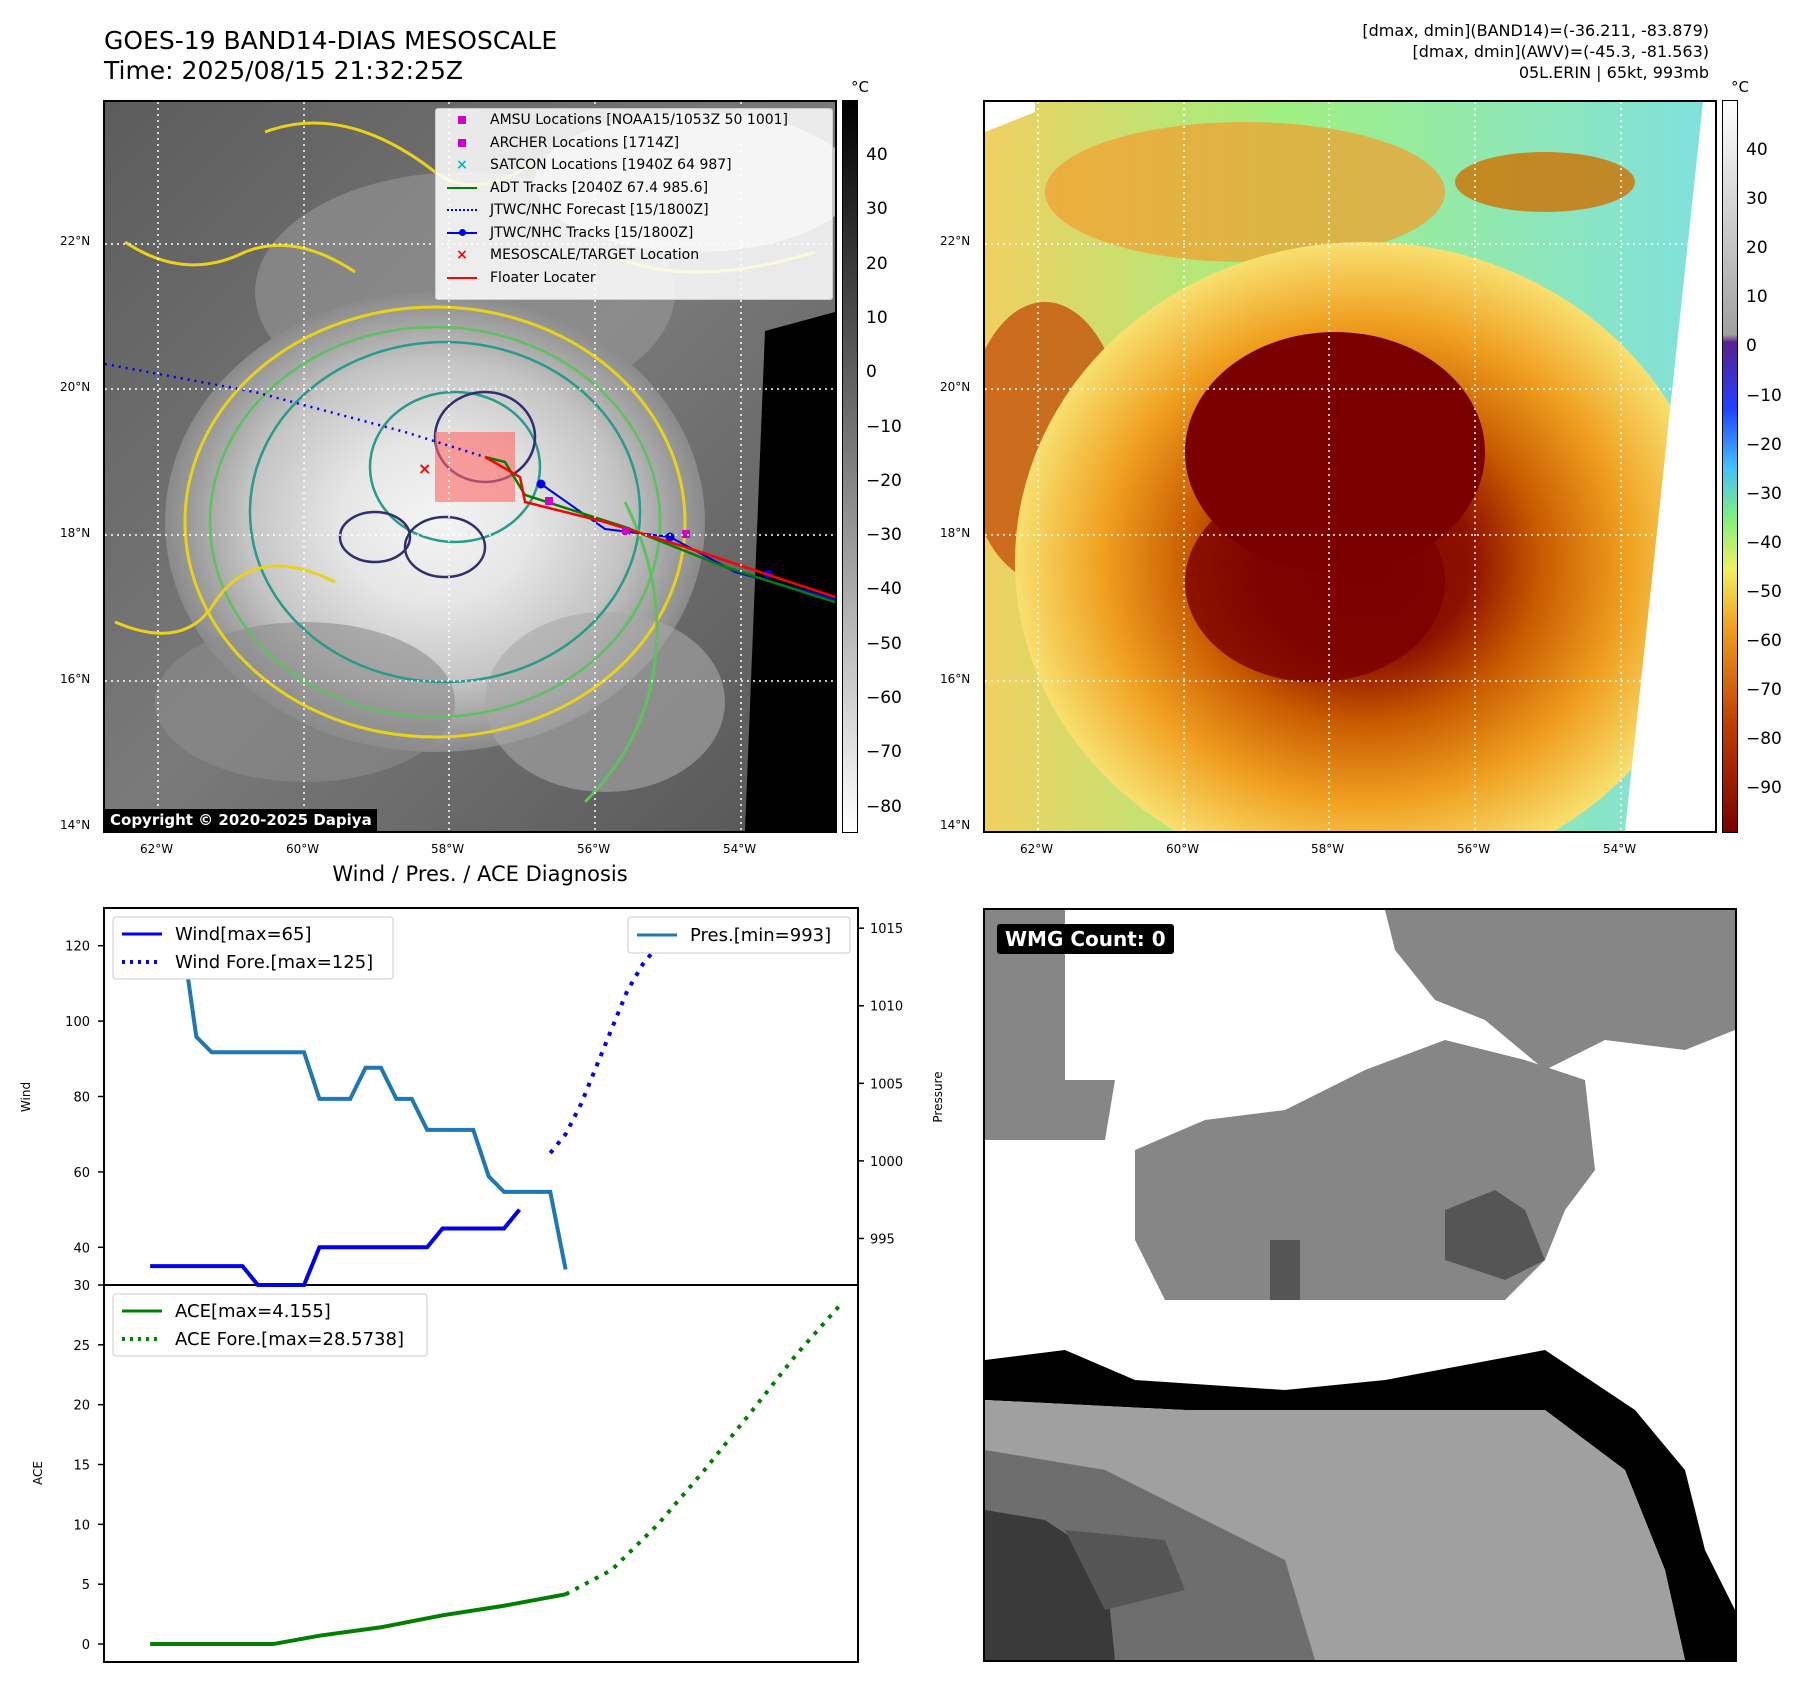 This screenshot has width=1797, height=1690. What do you see at coordinates (882, 1239) in the screenshot?
I see `pressure-tick-label: 995` at bounding box center [882, 1239].